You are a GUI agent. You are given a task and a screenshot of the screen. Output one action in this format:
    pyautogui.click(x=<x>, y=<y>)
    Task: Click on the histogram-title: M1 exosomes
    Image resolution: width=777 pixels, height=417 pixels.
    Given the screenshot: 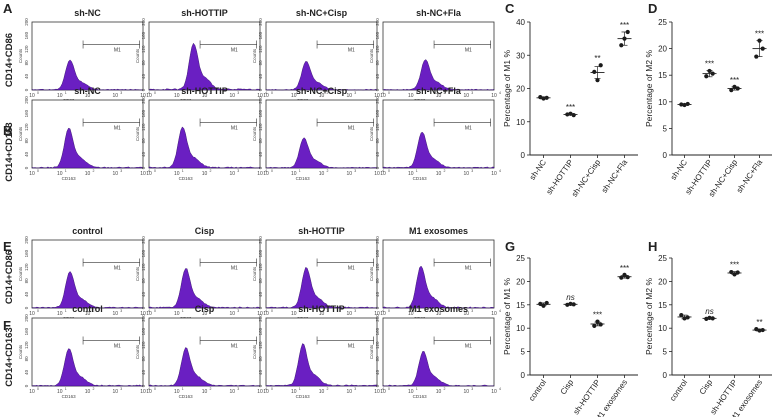 What is the action you would take?
    pyautogui.click(x=438, y=231)
    